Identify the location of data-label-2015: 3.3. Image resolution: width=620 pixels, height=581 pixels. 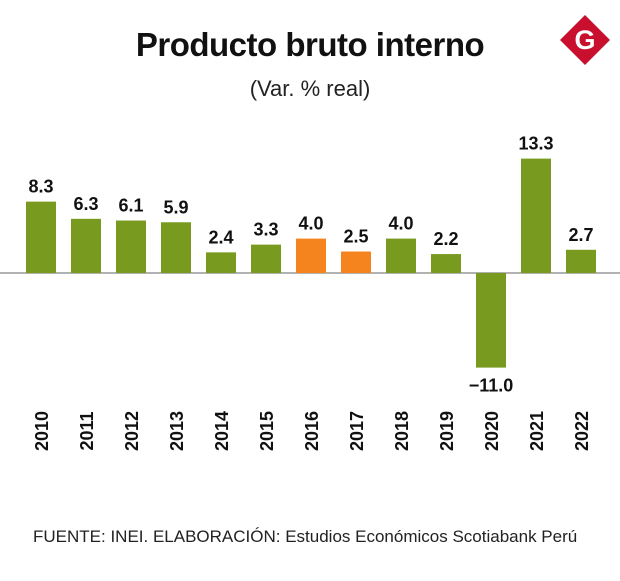
(265, 230).